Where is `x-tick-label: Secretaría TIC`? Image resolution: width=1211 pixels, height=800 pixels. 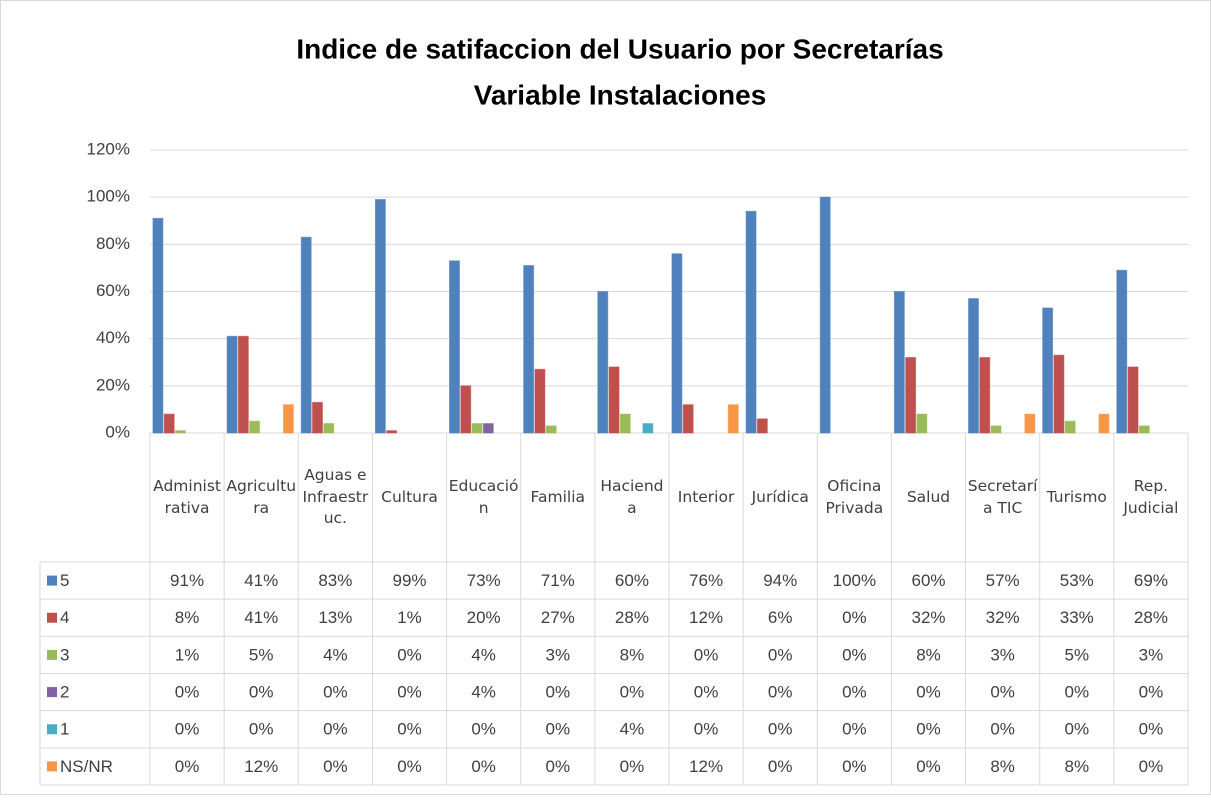 x-tick-label: Secretaría TIC is located at coordinates (1002, 496).